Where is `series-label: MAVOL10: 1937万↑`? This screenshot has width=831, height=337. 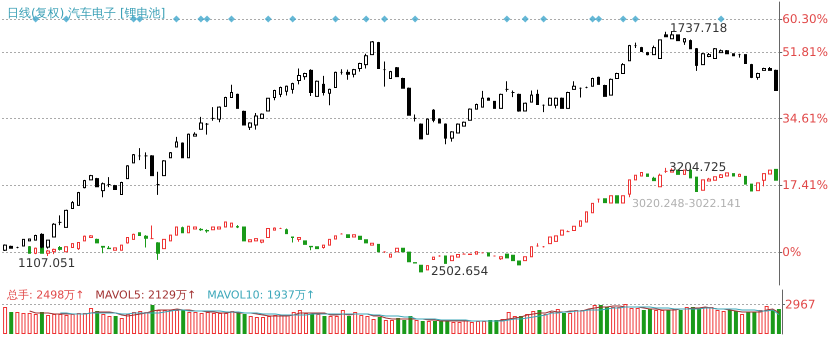
series-label: MAVOL10: 1937万↑ is located at coordinates (261, 295).